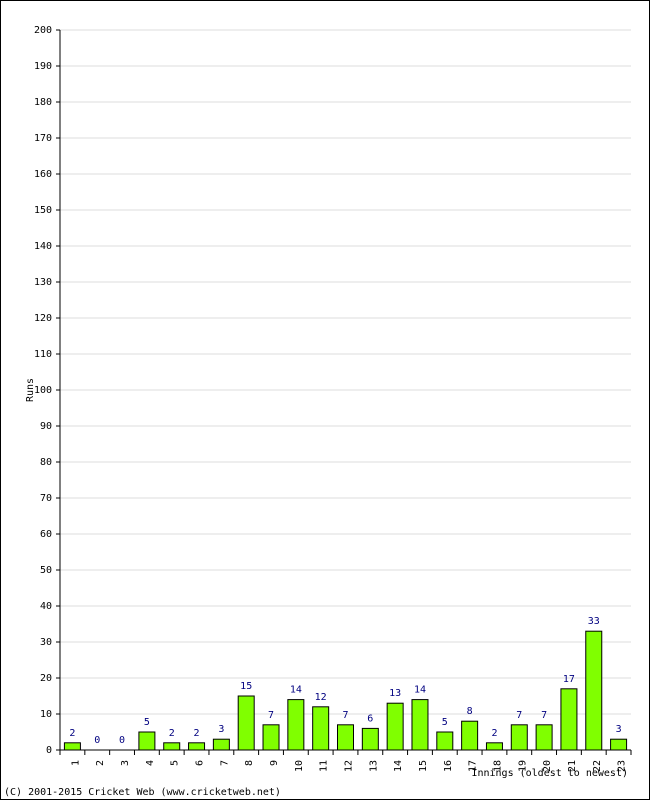 Image resolution: width=650 pixels, height=800 pixels. What do you see at coordinates (43, 138) in the screenshot?
I see `y-tick-label: 170` at bounding box center [43, 138].